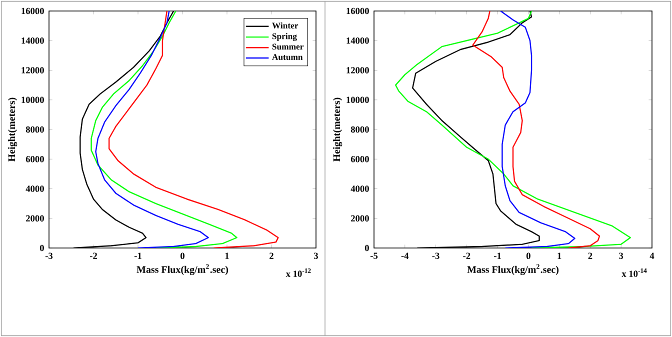  Describe the element at coordinates (284, 37) in the screenshot. I see `legend-label: Spring` at that location.